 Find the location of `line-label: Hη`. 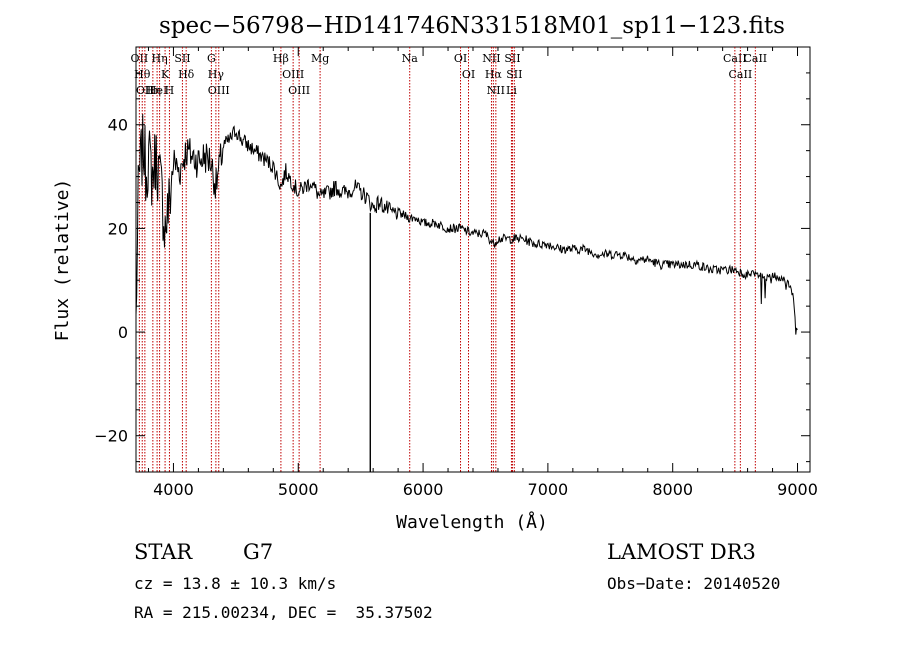

line-label: Hη is located at coordinates (159, 58).